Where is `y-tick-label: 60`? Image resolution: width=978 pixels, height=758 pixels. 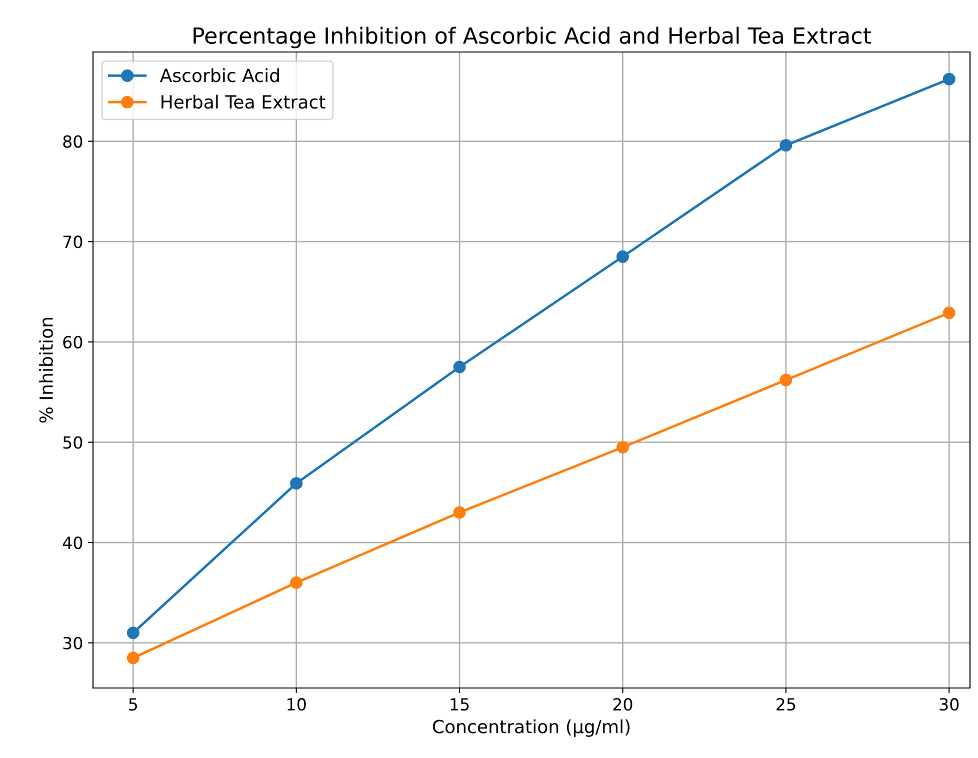 y-tick-label: 60 is located at coordinates (72, 342).